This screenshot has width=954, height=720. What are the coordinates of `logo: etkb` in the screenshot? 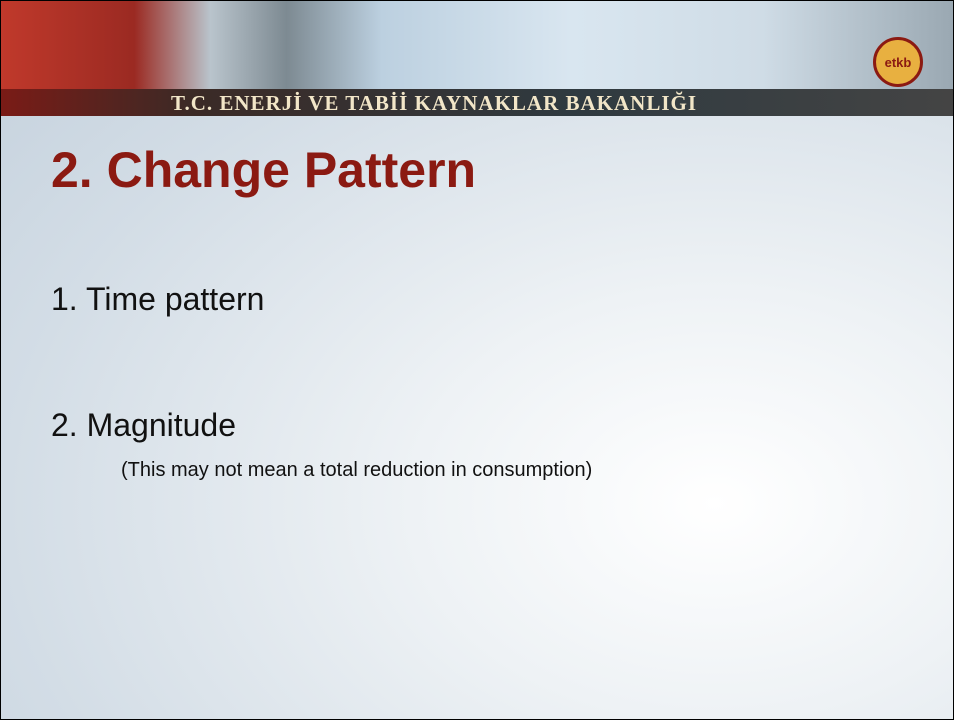 It's located at (898, 62).